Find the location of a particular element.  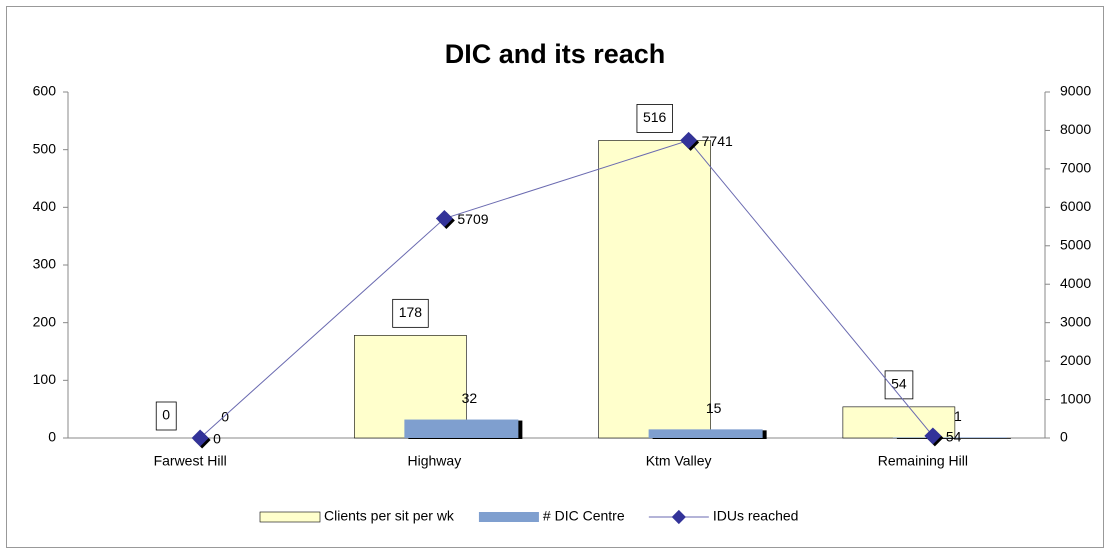

legend-label: Clients per sit per wk is located at coordinates (389, 516).